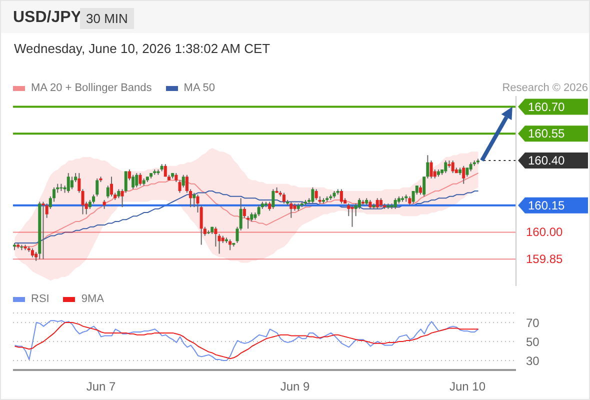 This screenshot has height=400, width=590. Describe the element at coordinates (91, 88) in the screenshot. I see `legend-label: MA 20 + Bollinger Bands` at that location.